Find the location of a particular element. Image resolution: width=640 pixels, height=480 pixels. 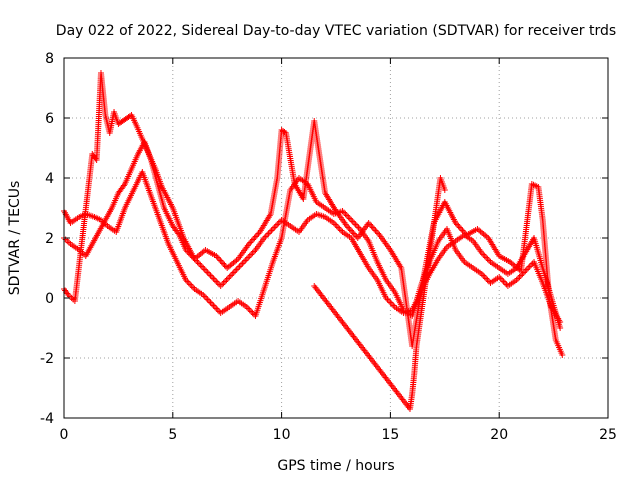

x-tick-label: 5 is located at coordinates (172, 435).